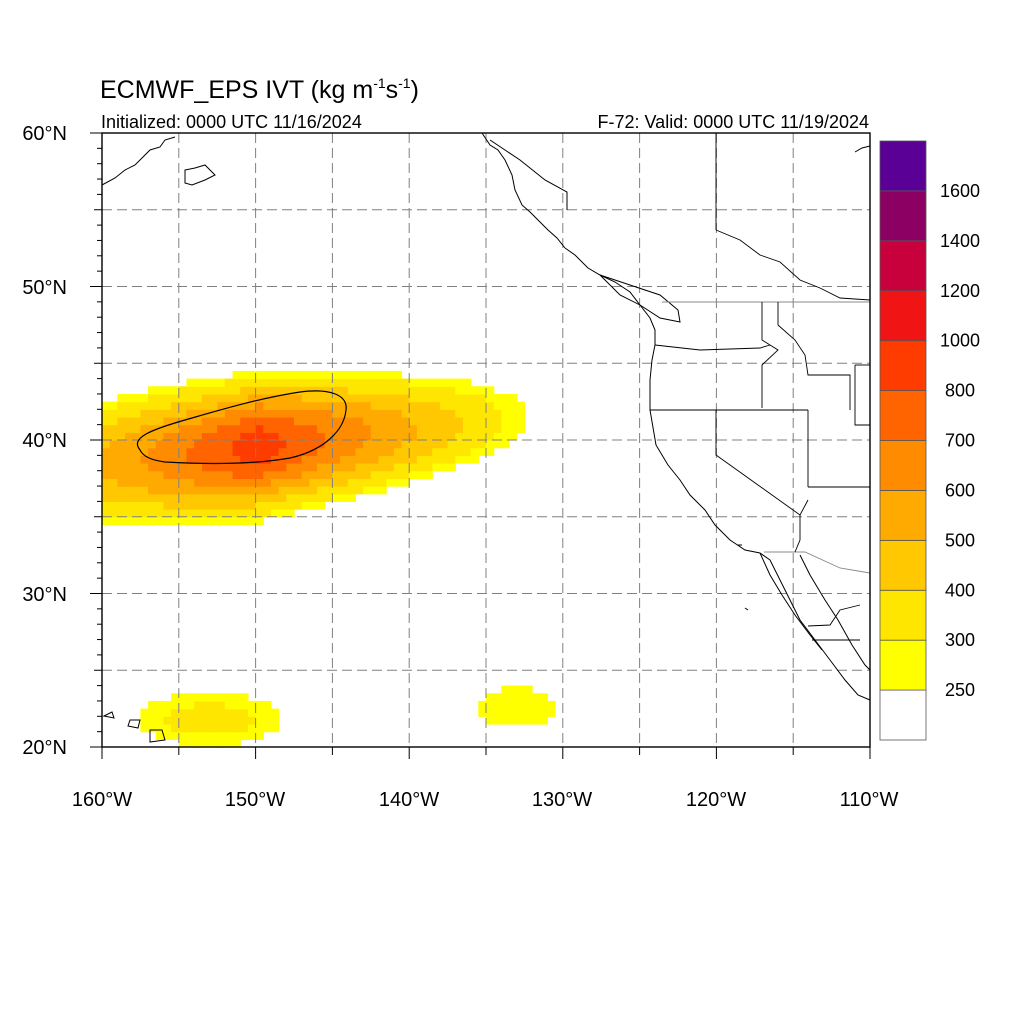  What do you see at coordinates (716, 800) in the screenshot?
I see `x-tick-label: 120°W` at bounding box center [716, 800].